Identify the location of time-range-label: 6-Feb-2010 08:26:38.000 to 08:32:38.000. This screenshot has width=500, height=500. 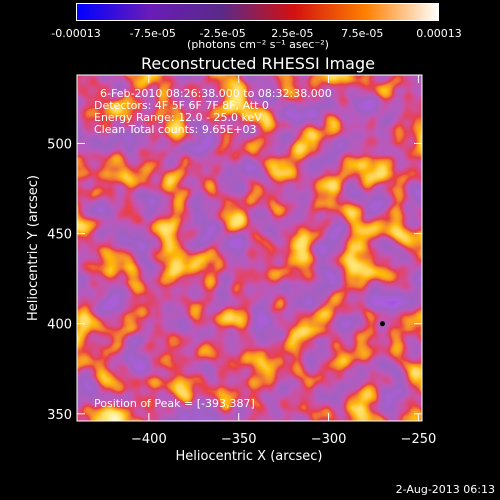
(216, 93).